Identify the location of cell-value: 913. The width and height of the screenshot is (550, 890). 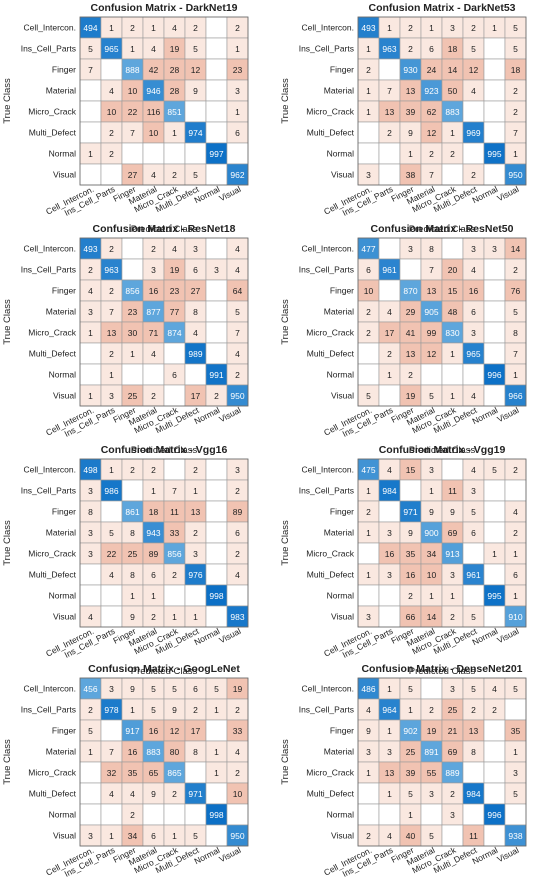
(452, 554).